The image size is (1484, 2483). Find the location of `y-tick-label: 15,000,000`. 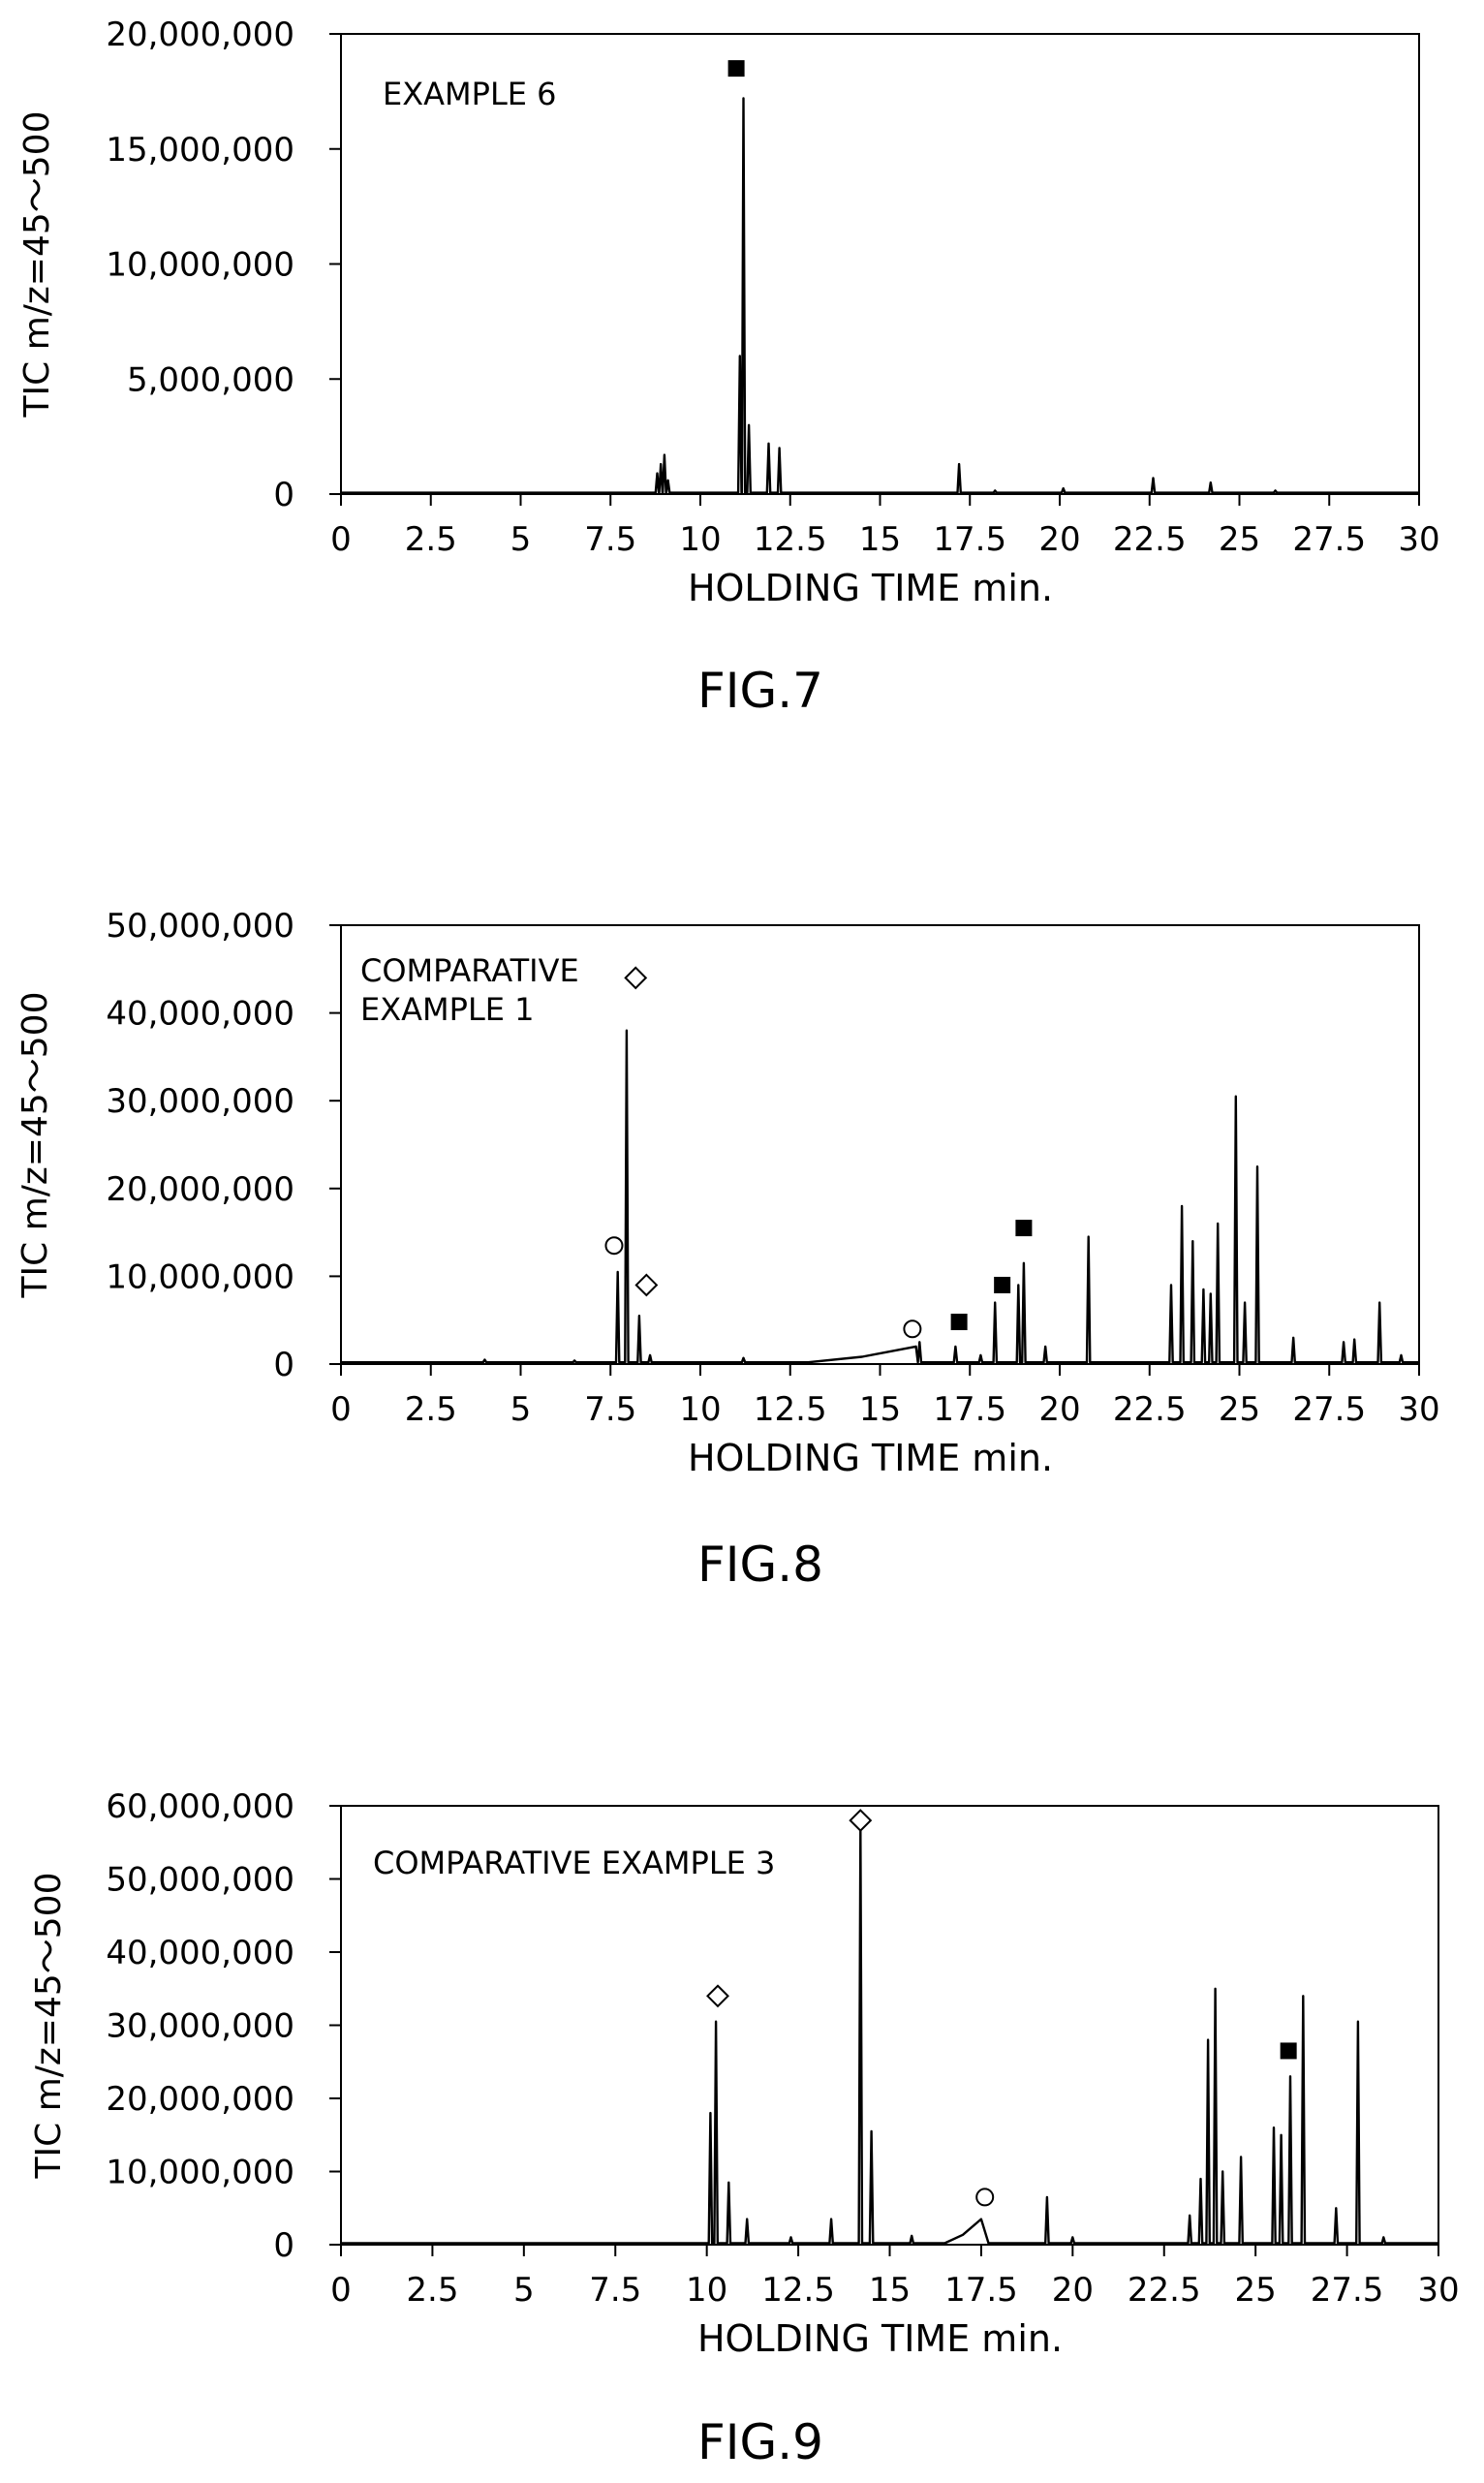

y-tick-label: 15,000,000 is located at coordinates (200, 150).